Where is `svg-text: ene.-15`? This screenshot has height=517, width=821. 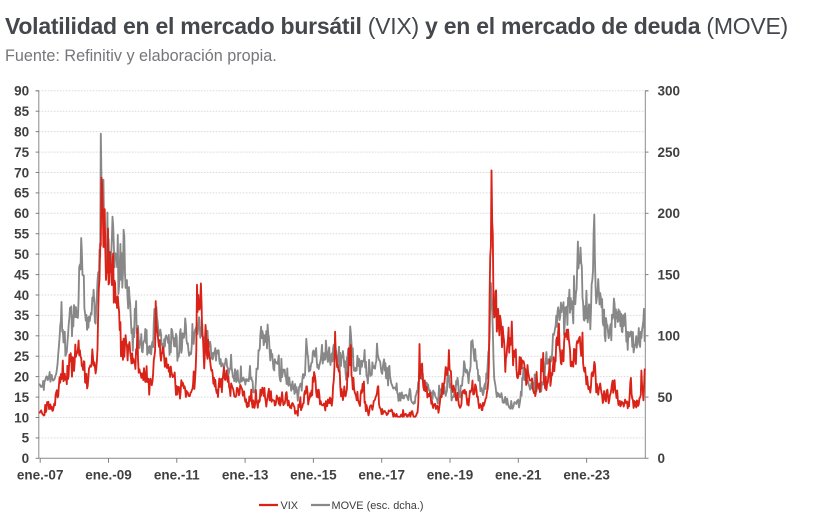 svg-text: ene.-15 is located at coordinates (313, 475).